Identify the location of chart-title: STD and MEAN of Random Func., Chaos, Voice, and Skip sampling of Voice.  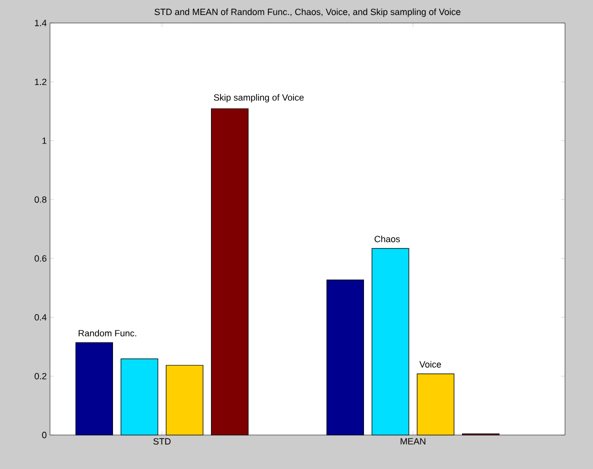
(307, 12).